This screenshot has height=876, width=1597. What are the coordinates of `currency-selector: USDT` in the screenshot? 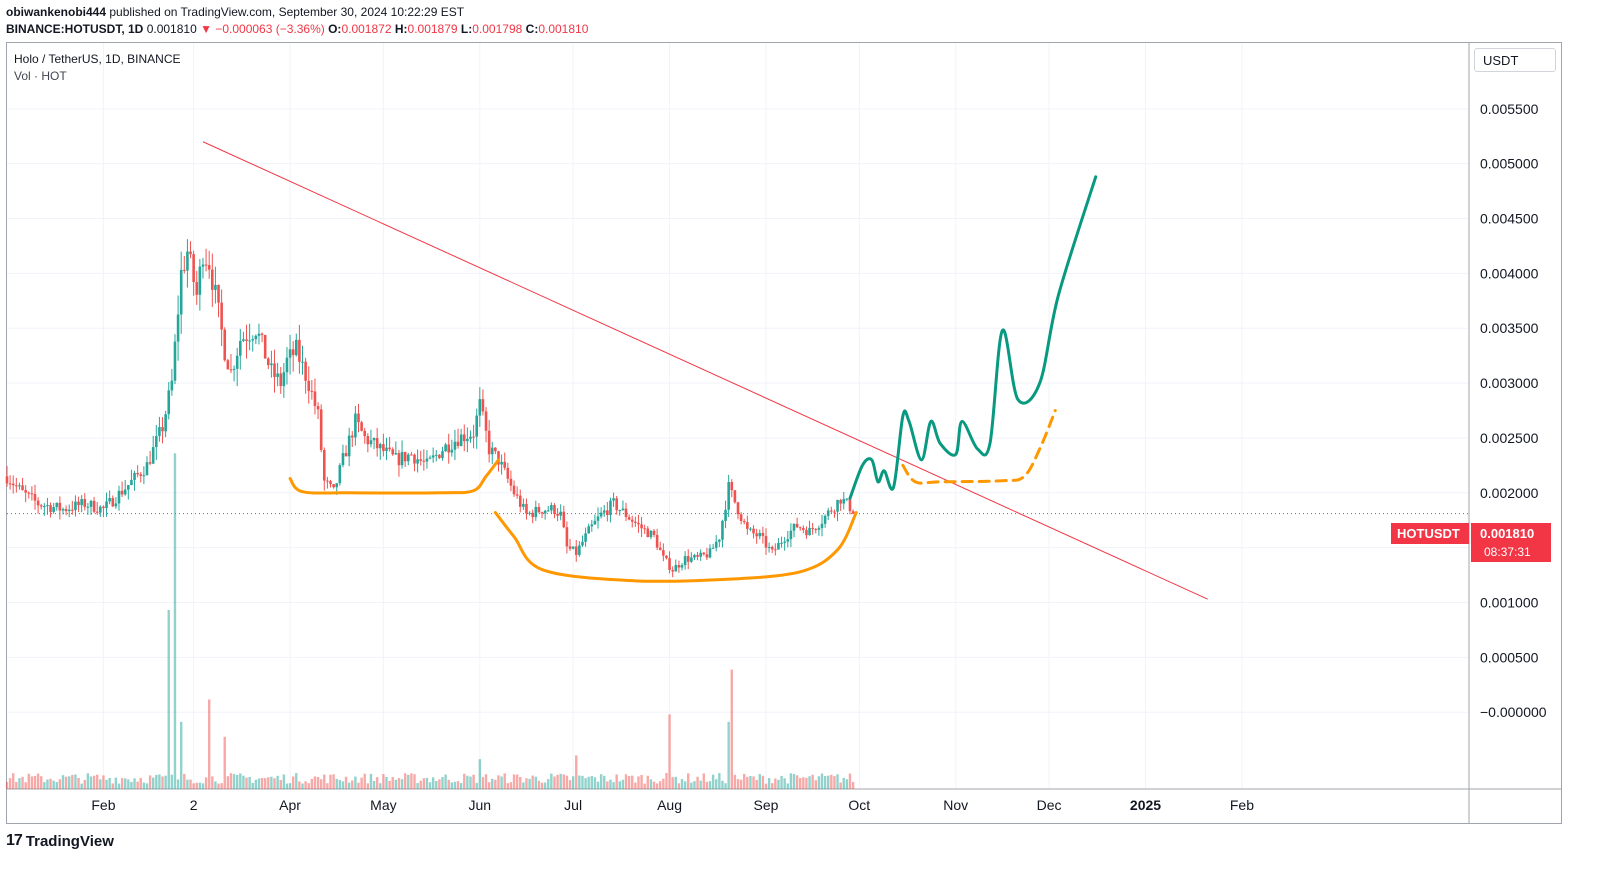 It's located at (1515, 60).